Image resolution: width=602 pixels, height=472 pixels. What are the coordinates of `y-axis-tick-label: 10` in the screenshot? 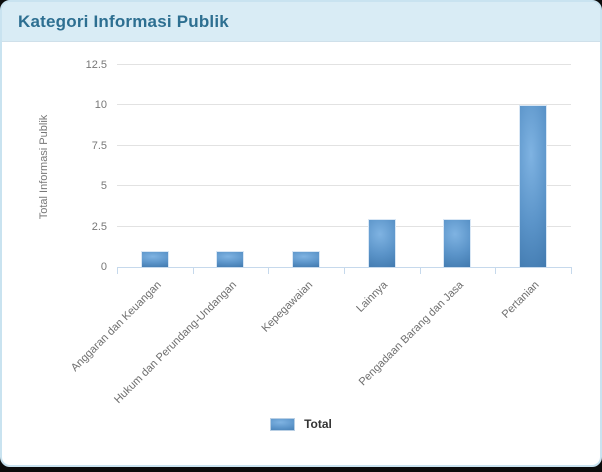 It's located at (100, 105).